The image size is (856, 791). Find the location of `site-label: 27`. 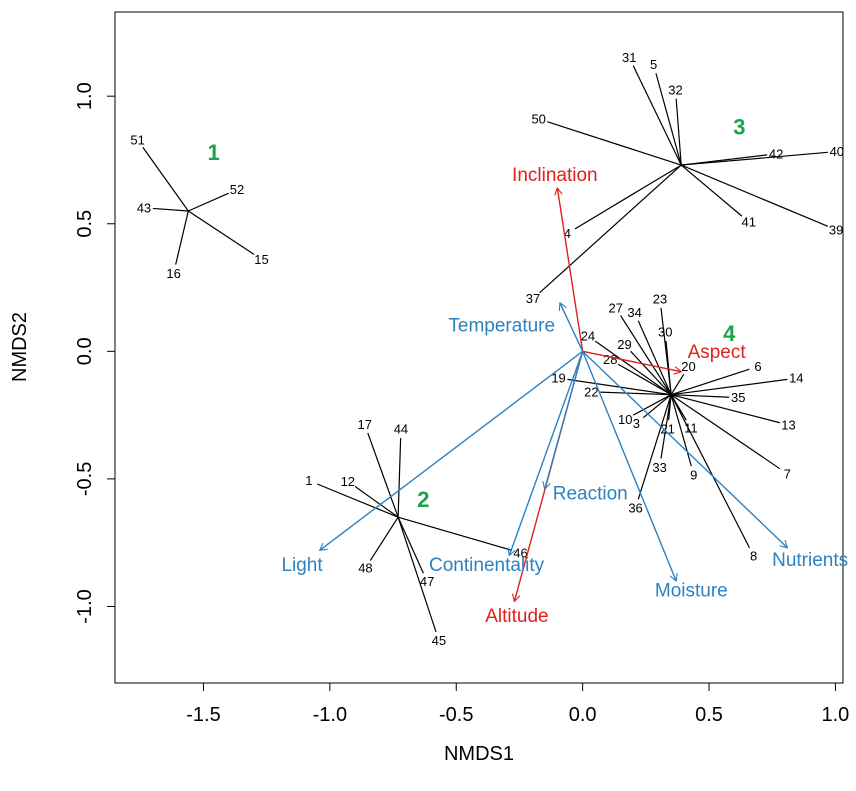

site-label: 27 is located at coordinates (615, 308).